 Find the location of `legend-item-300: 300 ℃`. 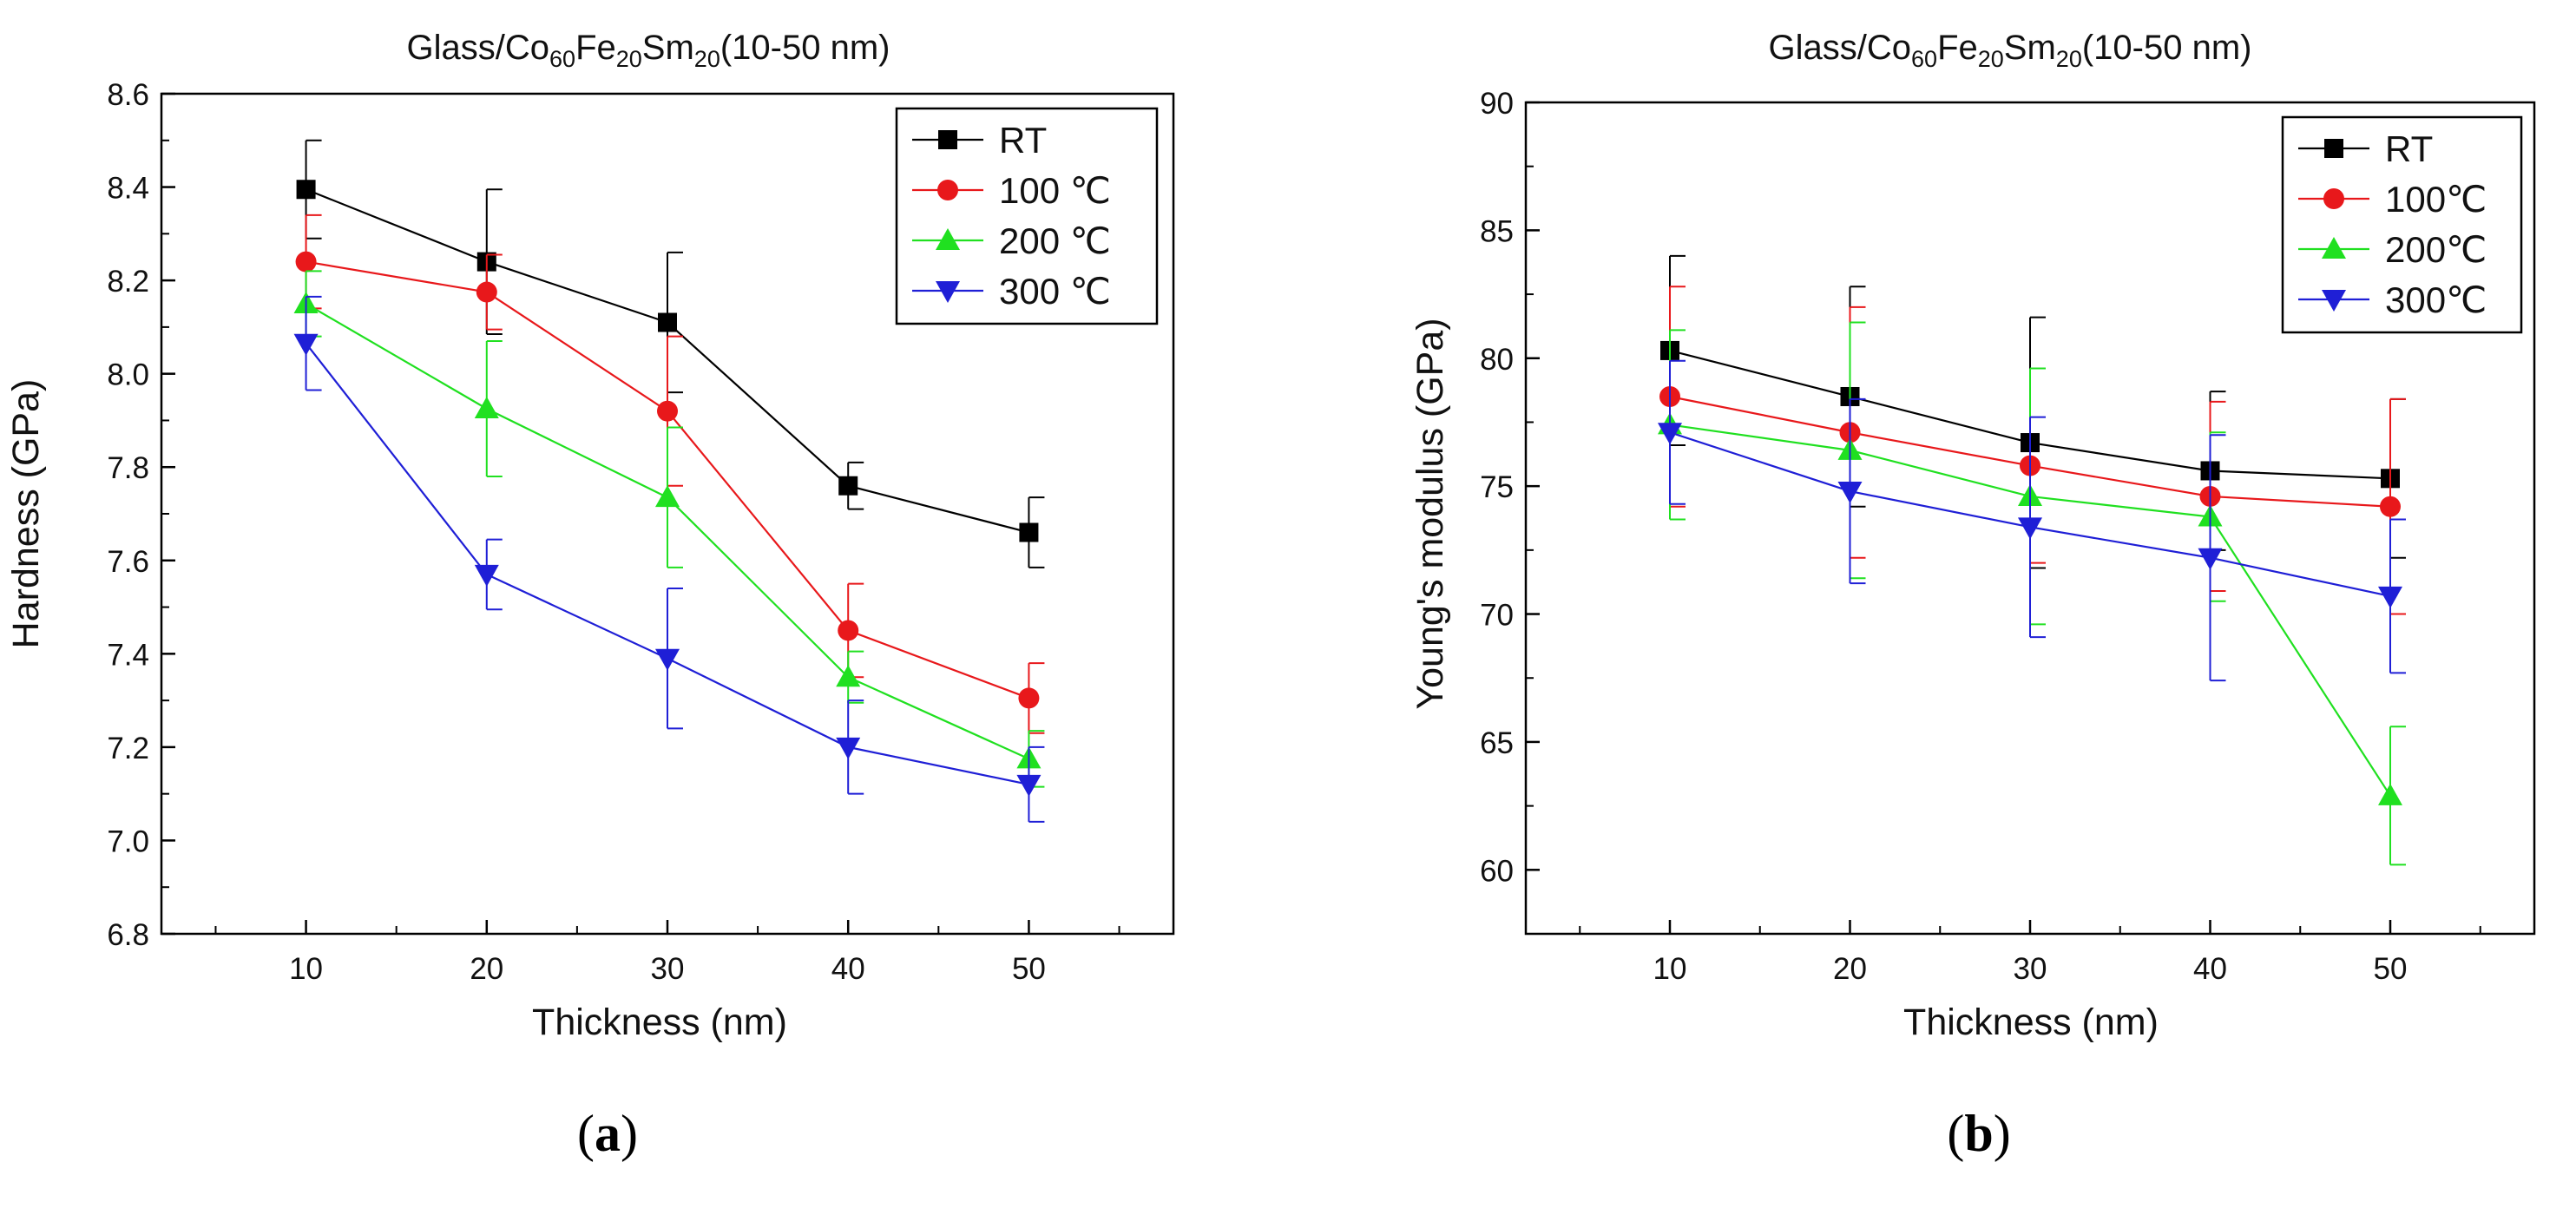

legend-item-300: 300 ℃ is located at coordinates (1011, 292).